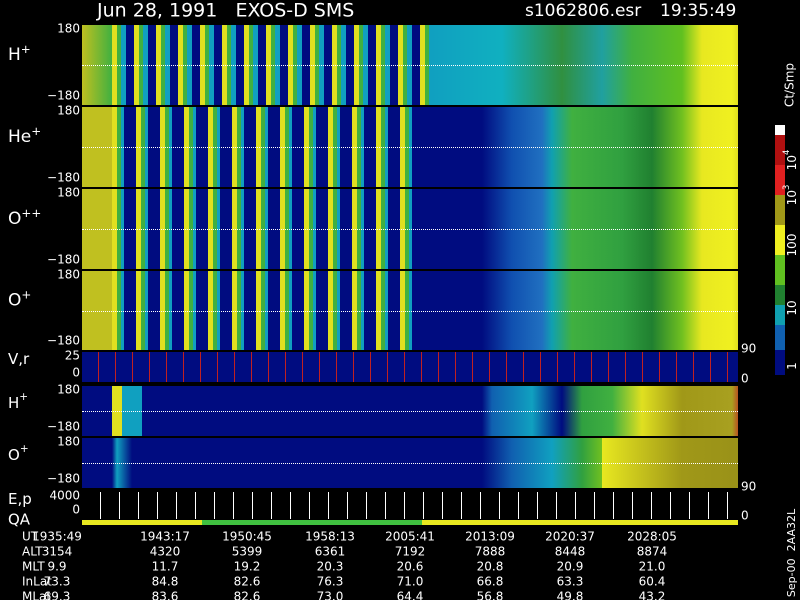 The image size is (800, 600). Describe the element at coordinates (247, 552) in the screenshot. I see `table-cell: 5399` at that location.